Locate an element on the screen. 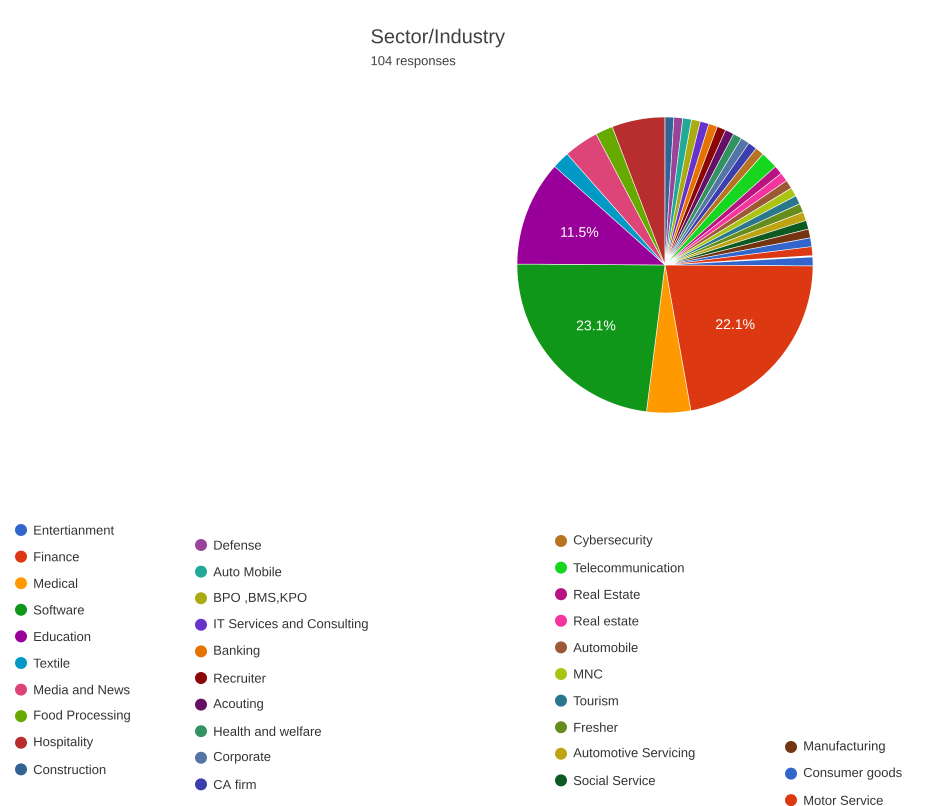 The height and width of the screenshot is (806, 942). legend-label: IT Services and Consulting is located at coordinates (291, 624).